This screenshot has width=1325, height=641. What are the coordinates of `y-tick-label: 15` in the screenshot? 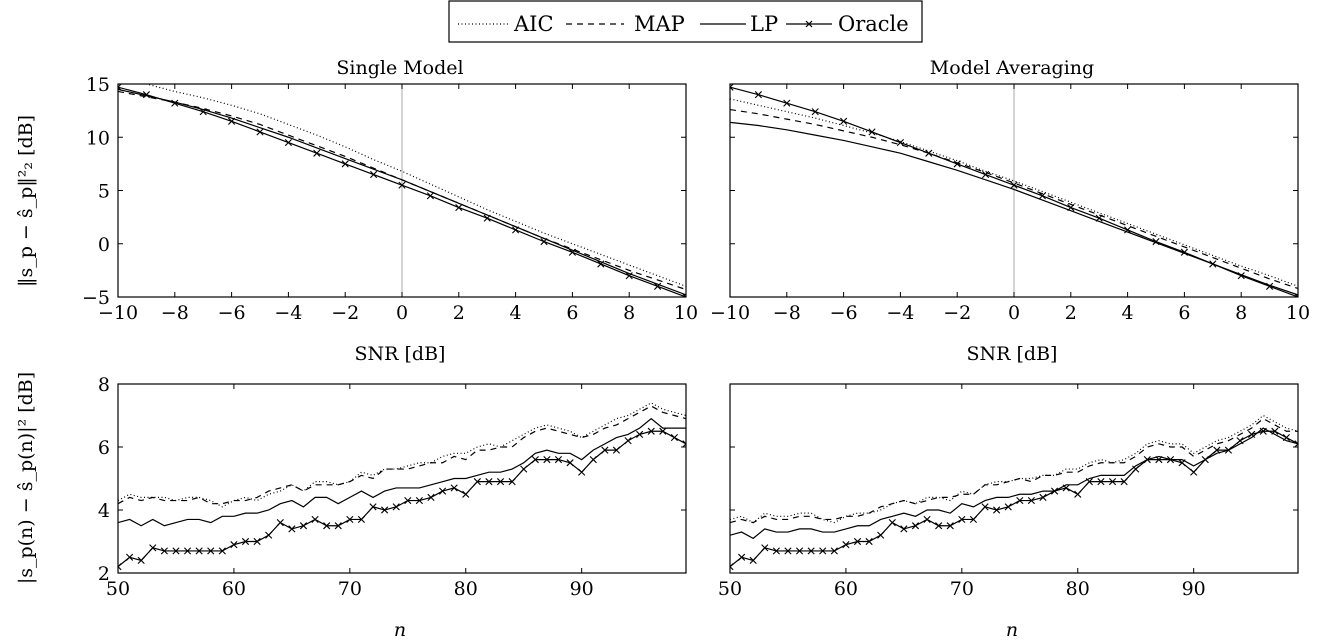 It's located at (98, 85).